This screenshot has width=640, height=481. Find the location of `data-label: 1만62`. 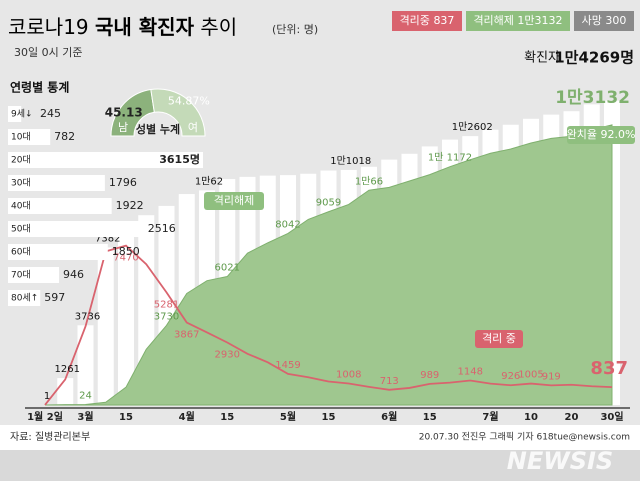

data-label: 1만62 is located at coordinates (209, 181).